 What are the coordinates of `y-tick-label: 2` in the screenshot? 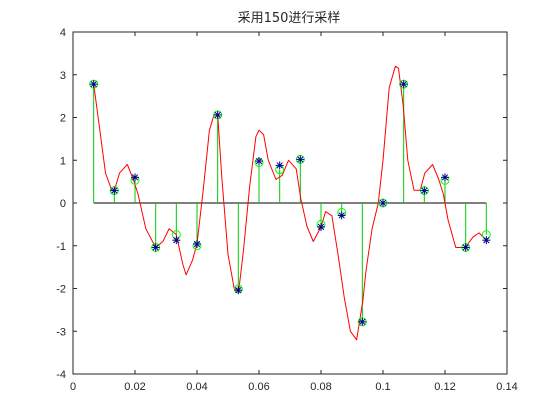 It's located at (63, 119).